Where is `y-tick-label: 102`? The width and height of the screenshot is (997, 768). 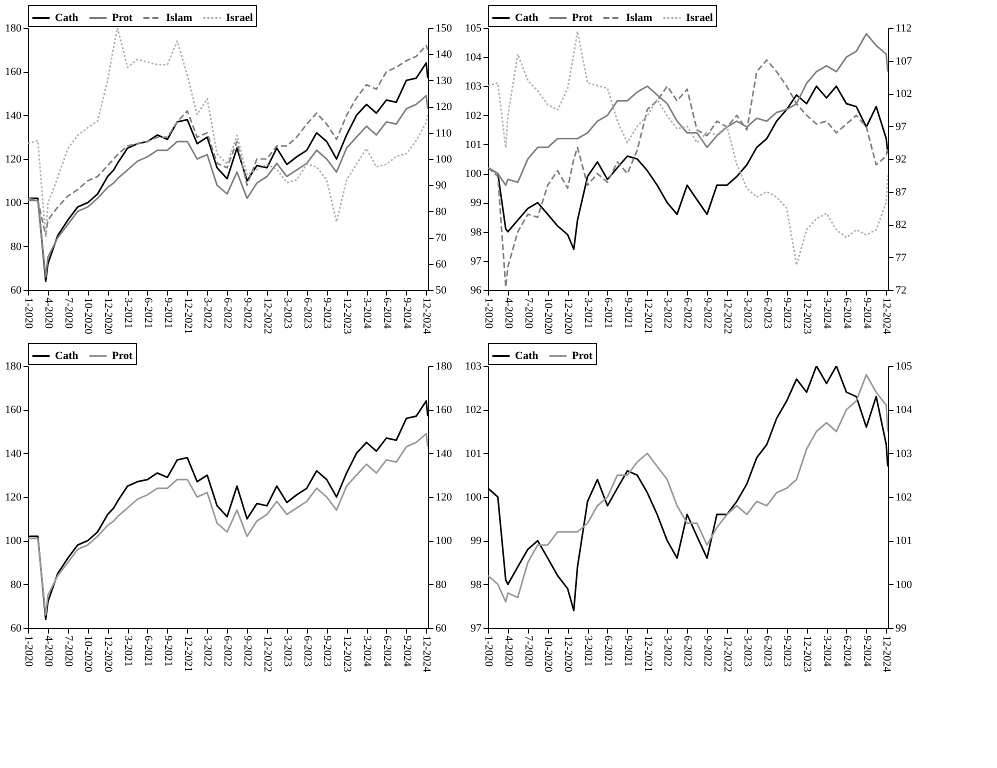
y-tick-label: 102 is located at coordinates (473, 116).